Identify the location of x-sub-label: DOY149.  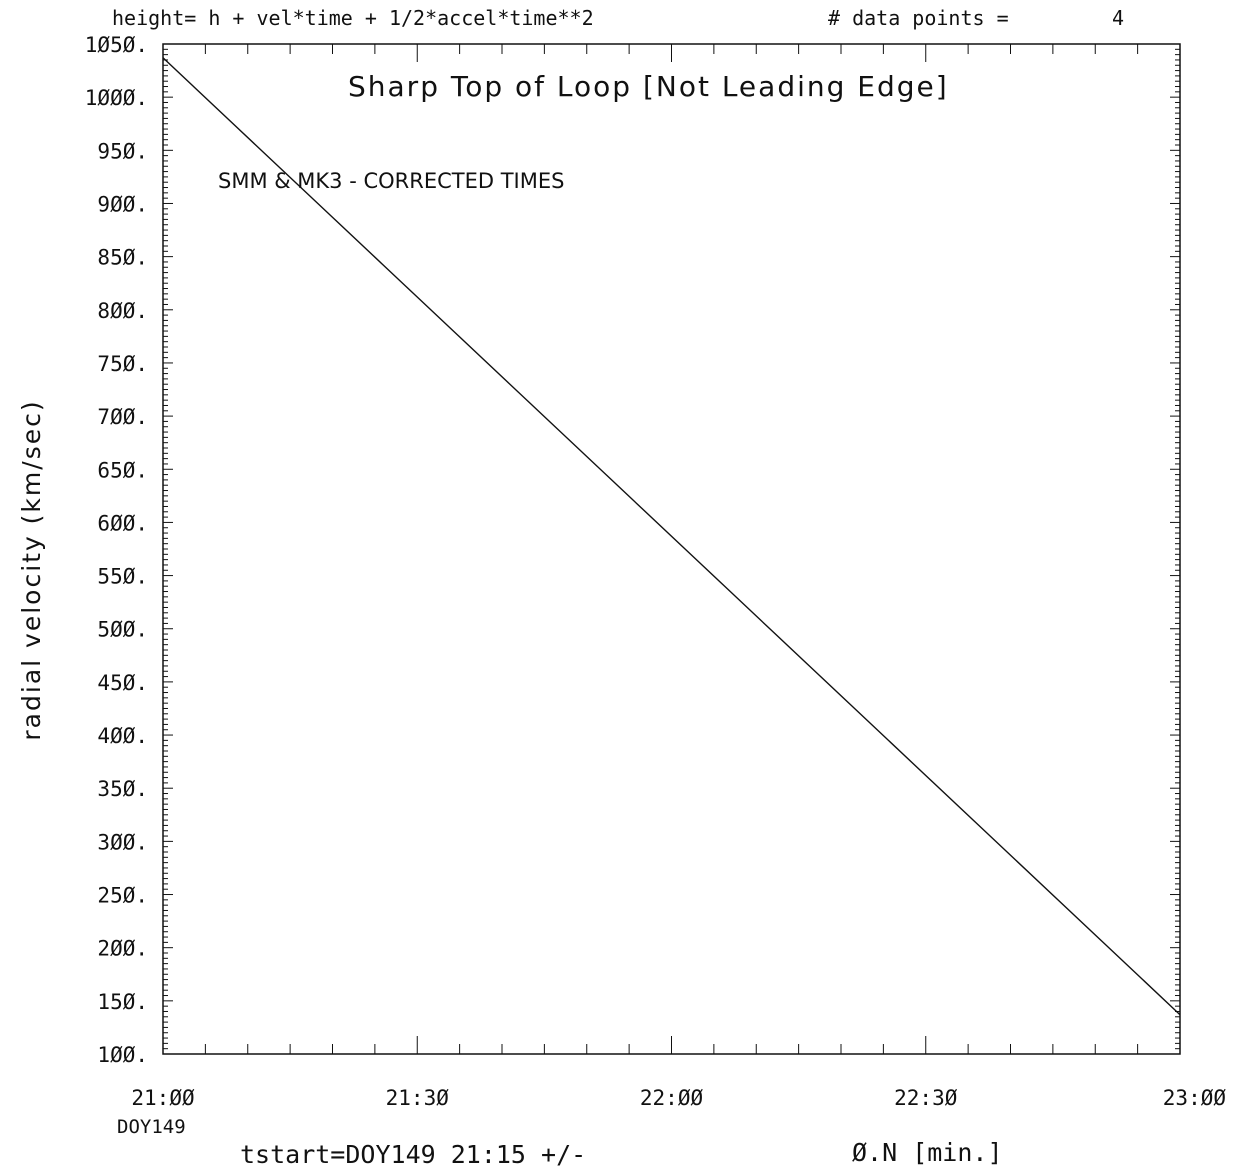
(151, 1127).